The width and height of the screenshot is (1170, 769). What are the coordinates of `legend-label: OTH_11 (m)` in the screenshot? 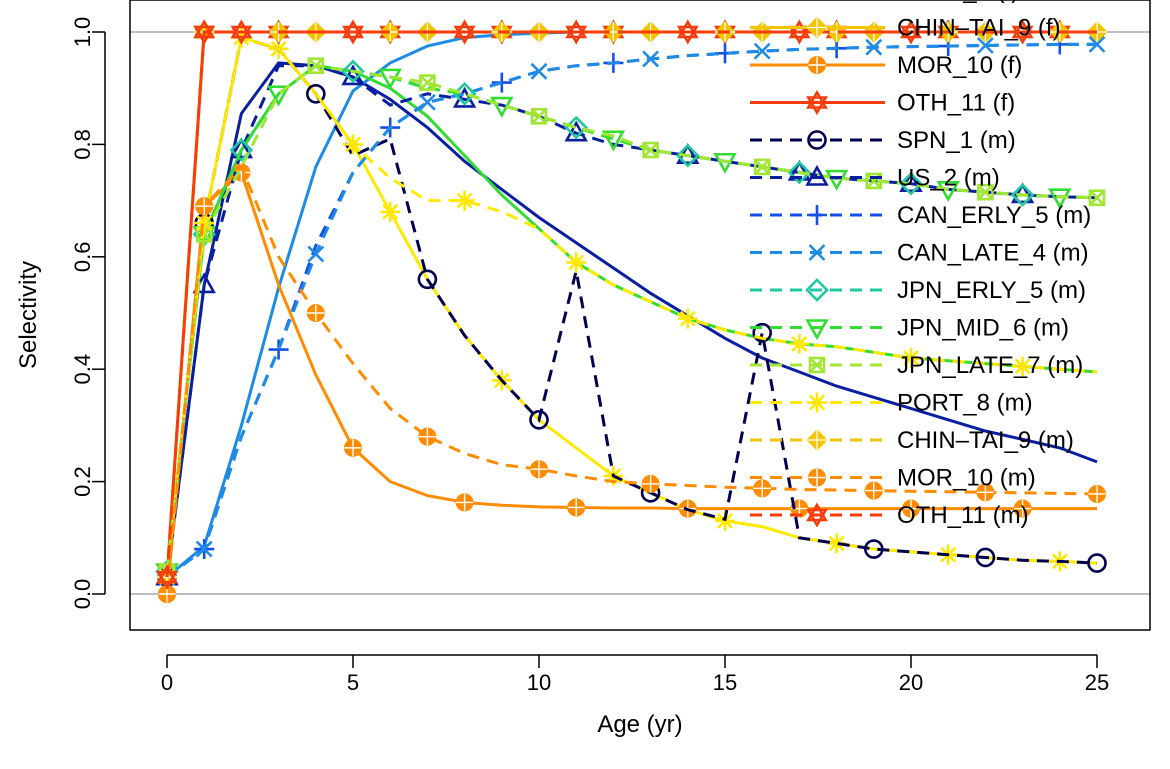 It's located at (963, 515).